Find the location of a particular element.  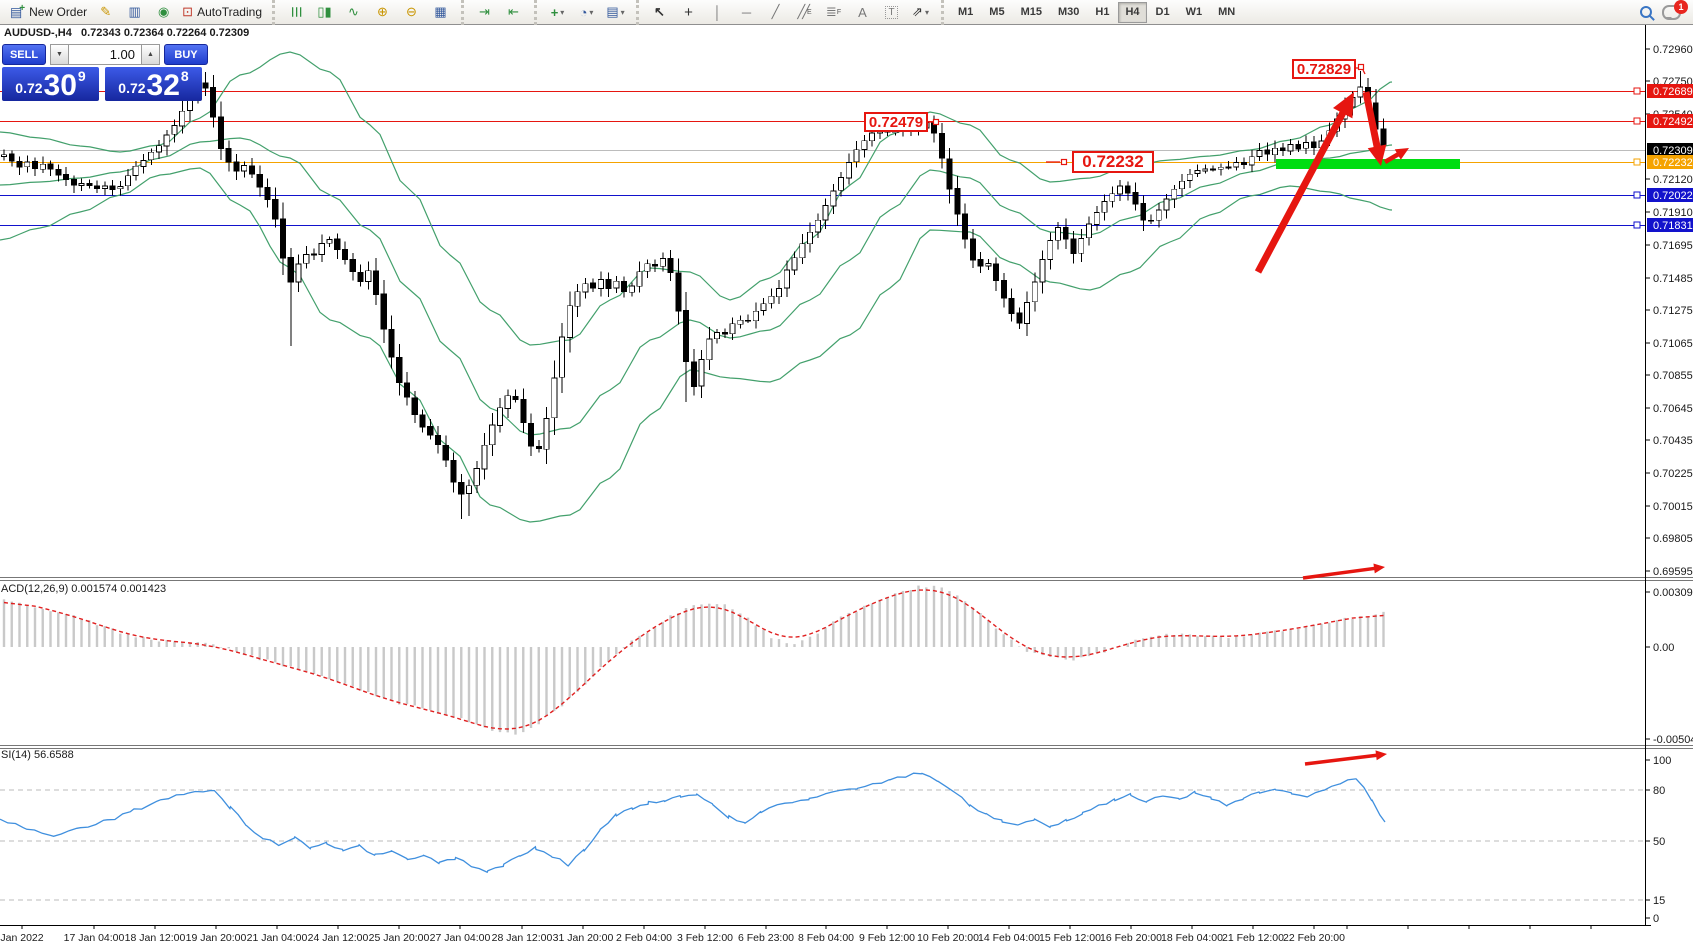

text-label-button: T is located at coordinates (891, 12).